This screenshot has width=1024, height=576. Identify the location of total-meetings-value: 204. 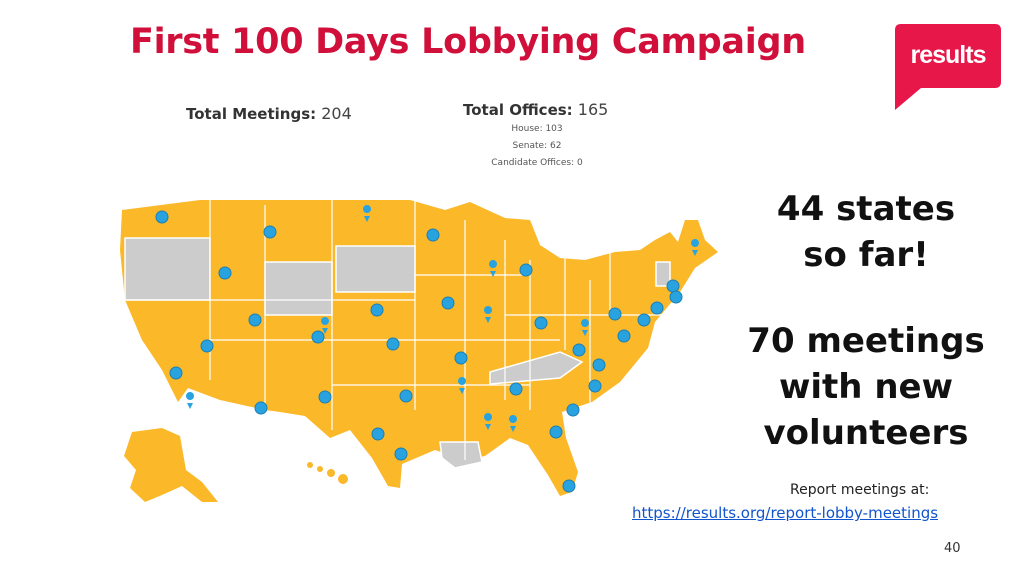
(336, 113).